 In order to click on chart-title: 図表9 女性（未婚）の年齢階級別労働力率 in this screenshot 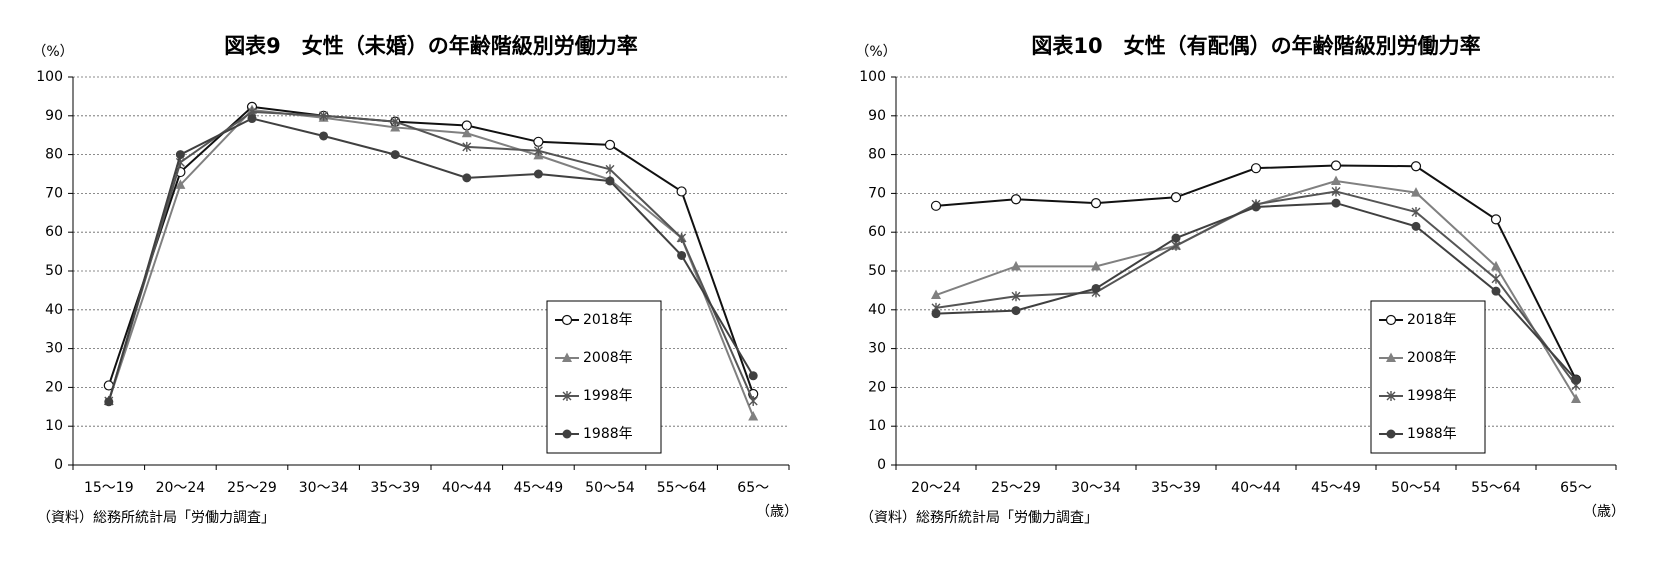, I will do `click(431, 46)`.